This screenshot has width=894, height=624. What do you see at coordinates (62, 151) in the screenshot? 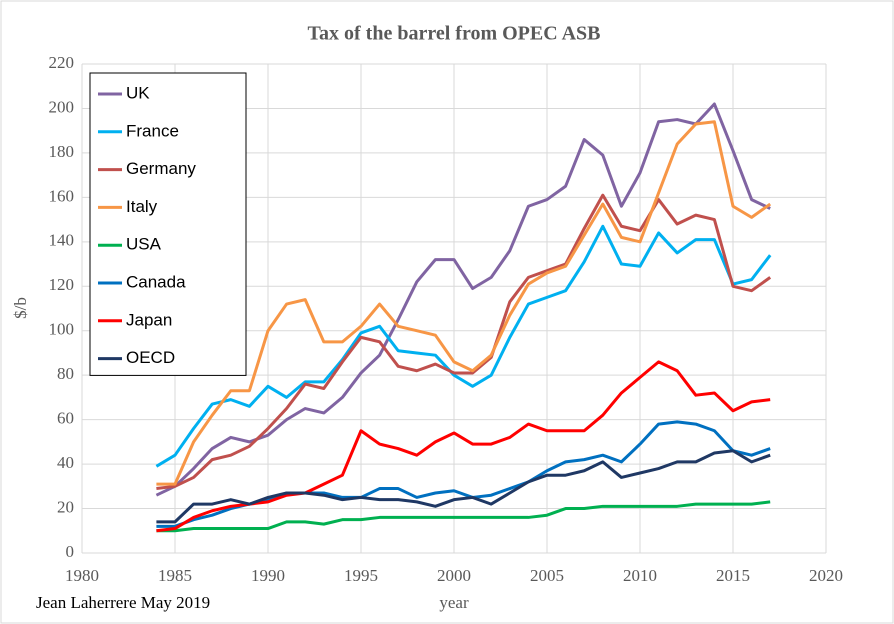
I see `y-tick-label: 180` at bounding box center [62, 151].